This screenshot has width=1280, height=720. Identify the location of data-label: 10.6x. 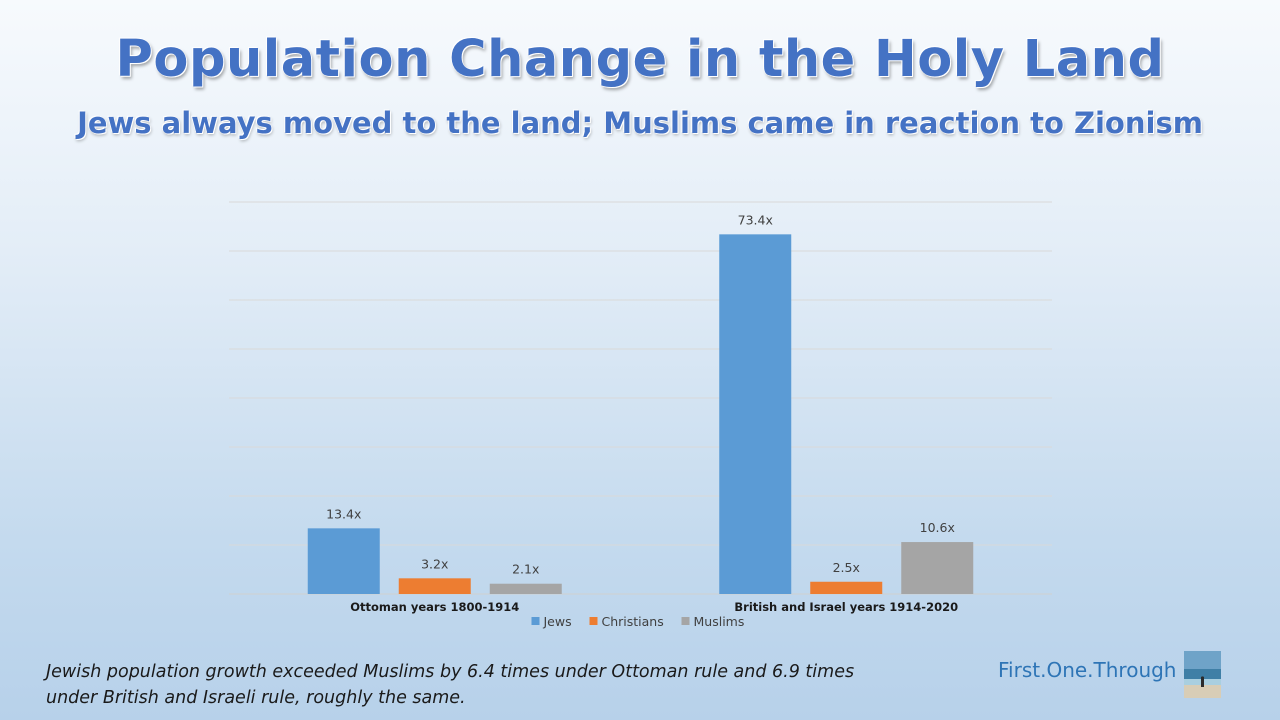
(937, 527).